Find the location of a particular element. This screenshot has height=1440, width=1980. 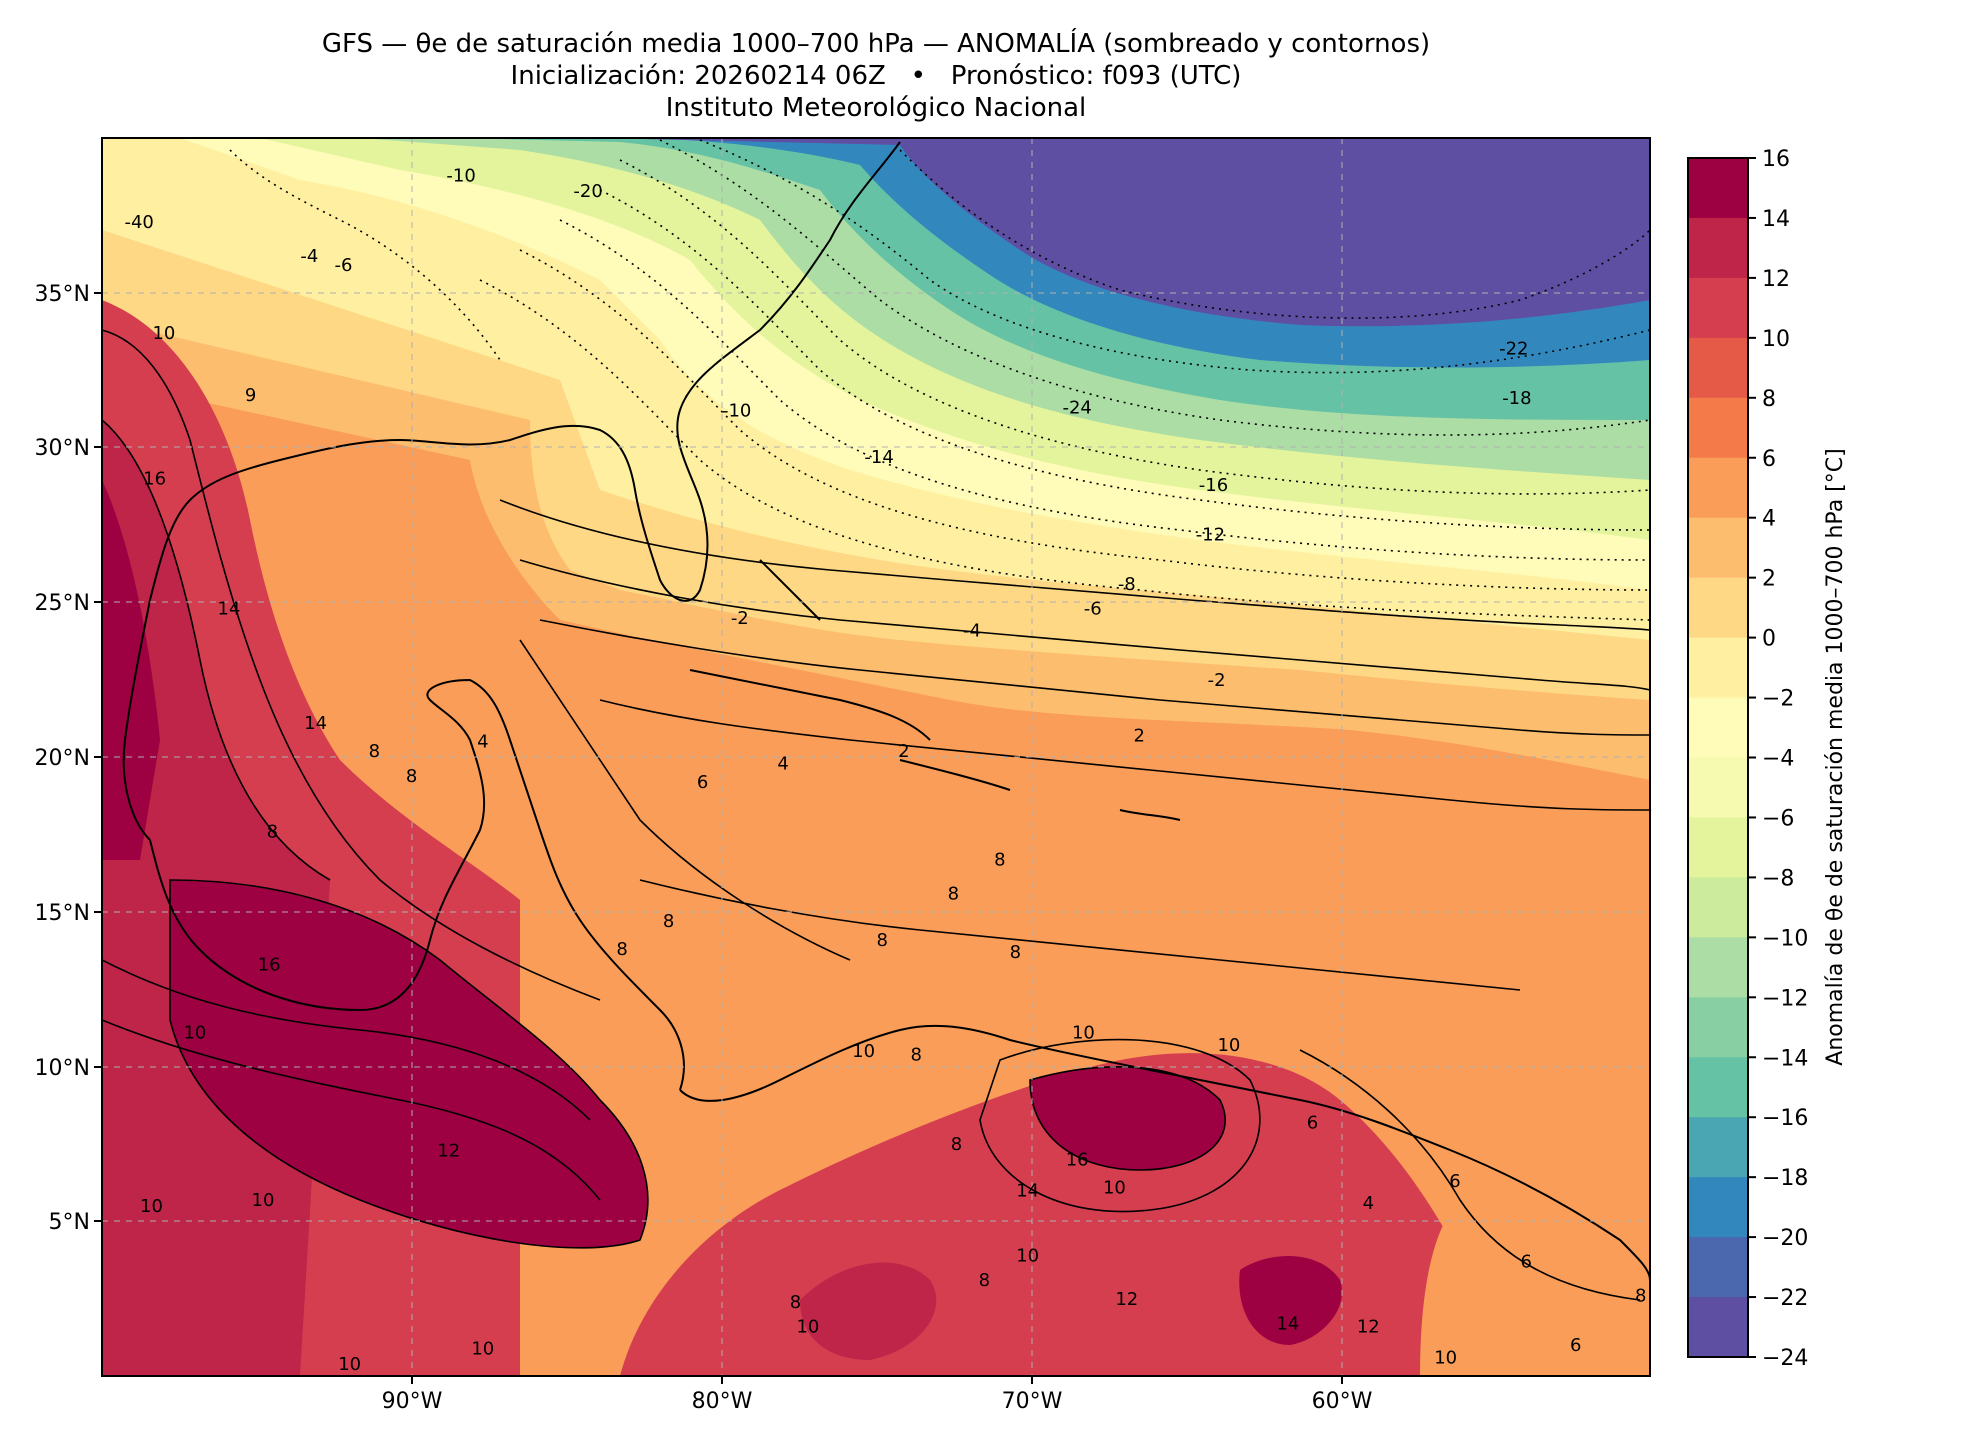

contour-label: -12 is located at coordinates (1210, 534).